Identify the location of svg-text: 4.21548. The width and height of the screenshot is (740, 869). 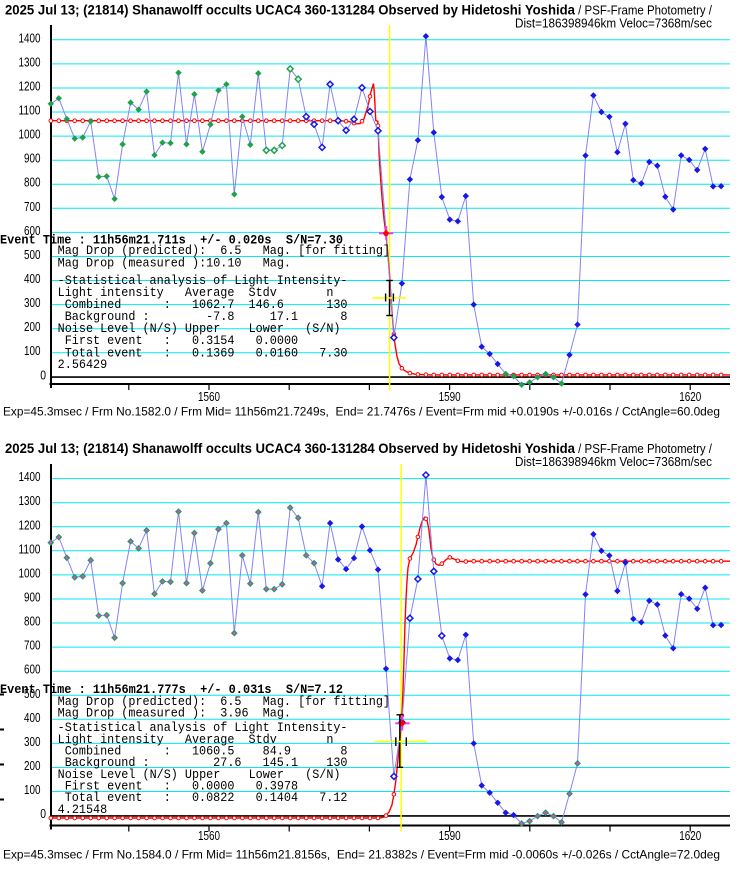
(79, 809).